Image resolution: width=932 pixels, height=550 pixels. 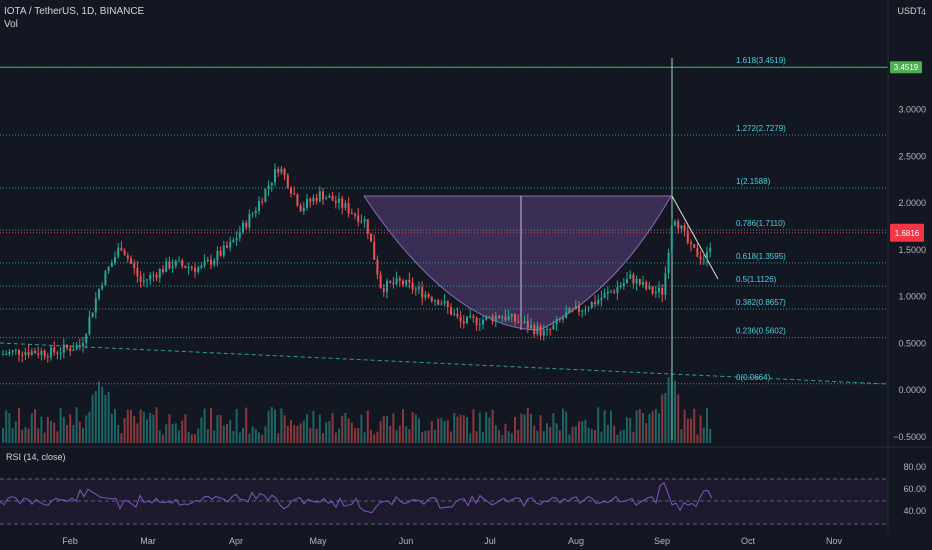 What do you see at coordinates (761, 60) in the screenshot?
I see `fib-label: 1.618(3.4519)` at bounding box center [761, 60].